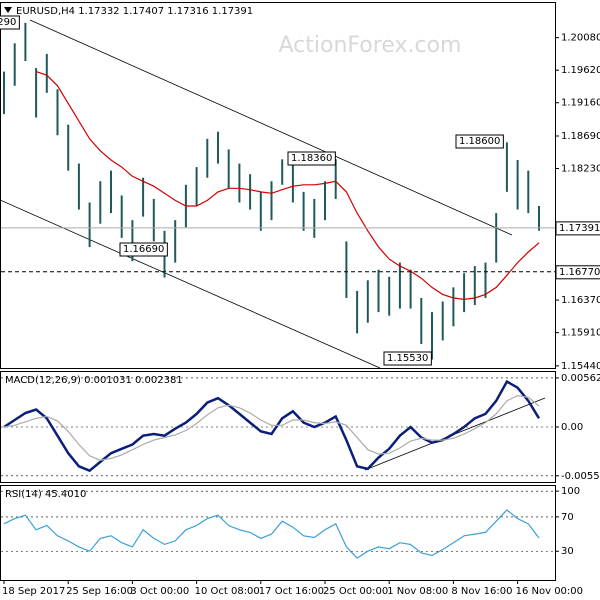  I want to click on y-tick-label: 100, so click(570, 491).